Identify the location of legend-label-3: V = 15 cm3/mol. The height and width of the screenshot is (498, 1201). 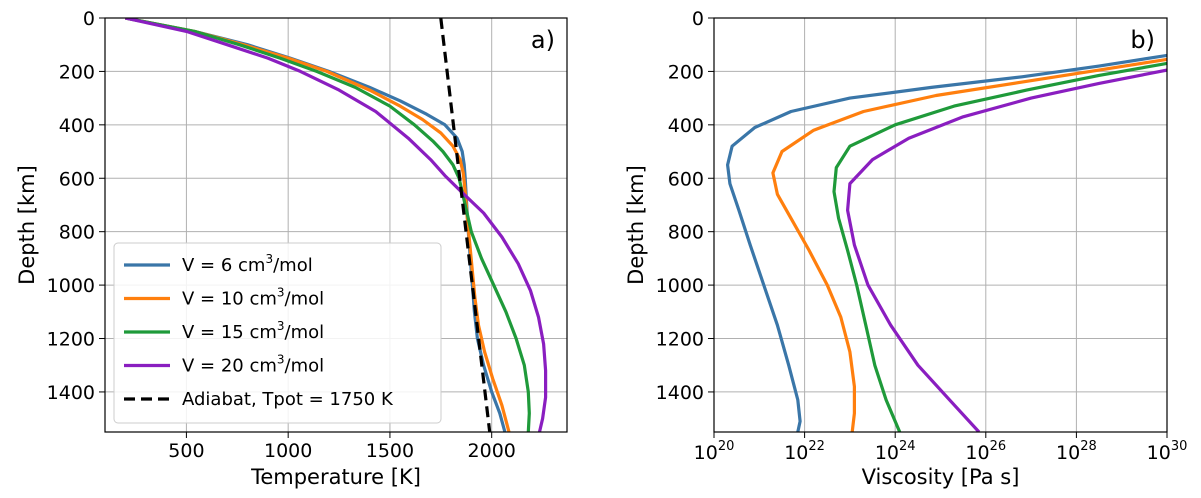
(253, 331).